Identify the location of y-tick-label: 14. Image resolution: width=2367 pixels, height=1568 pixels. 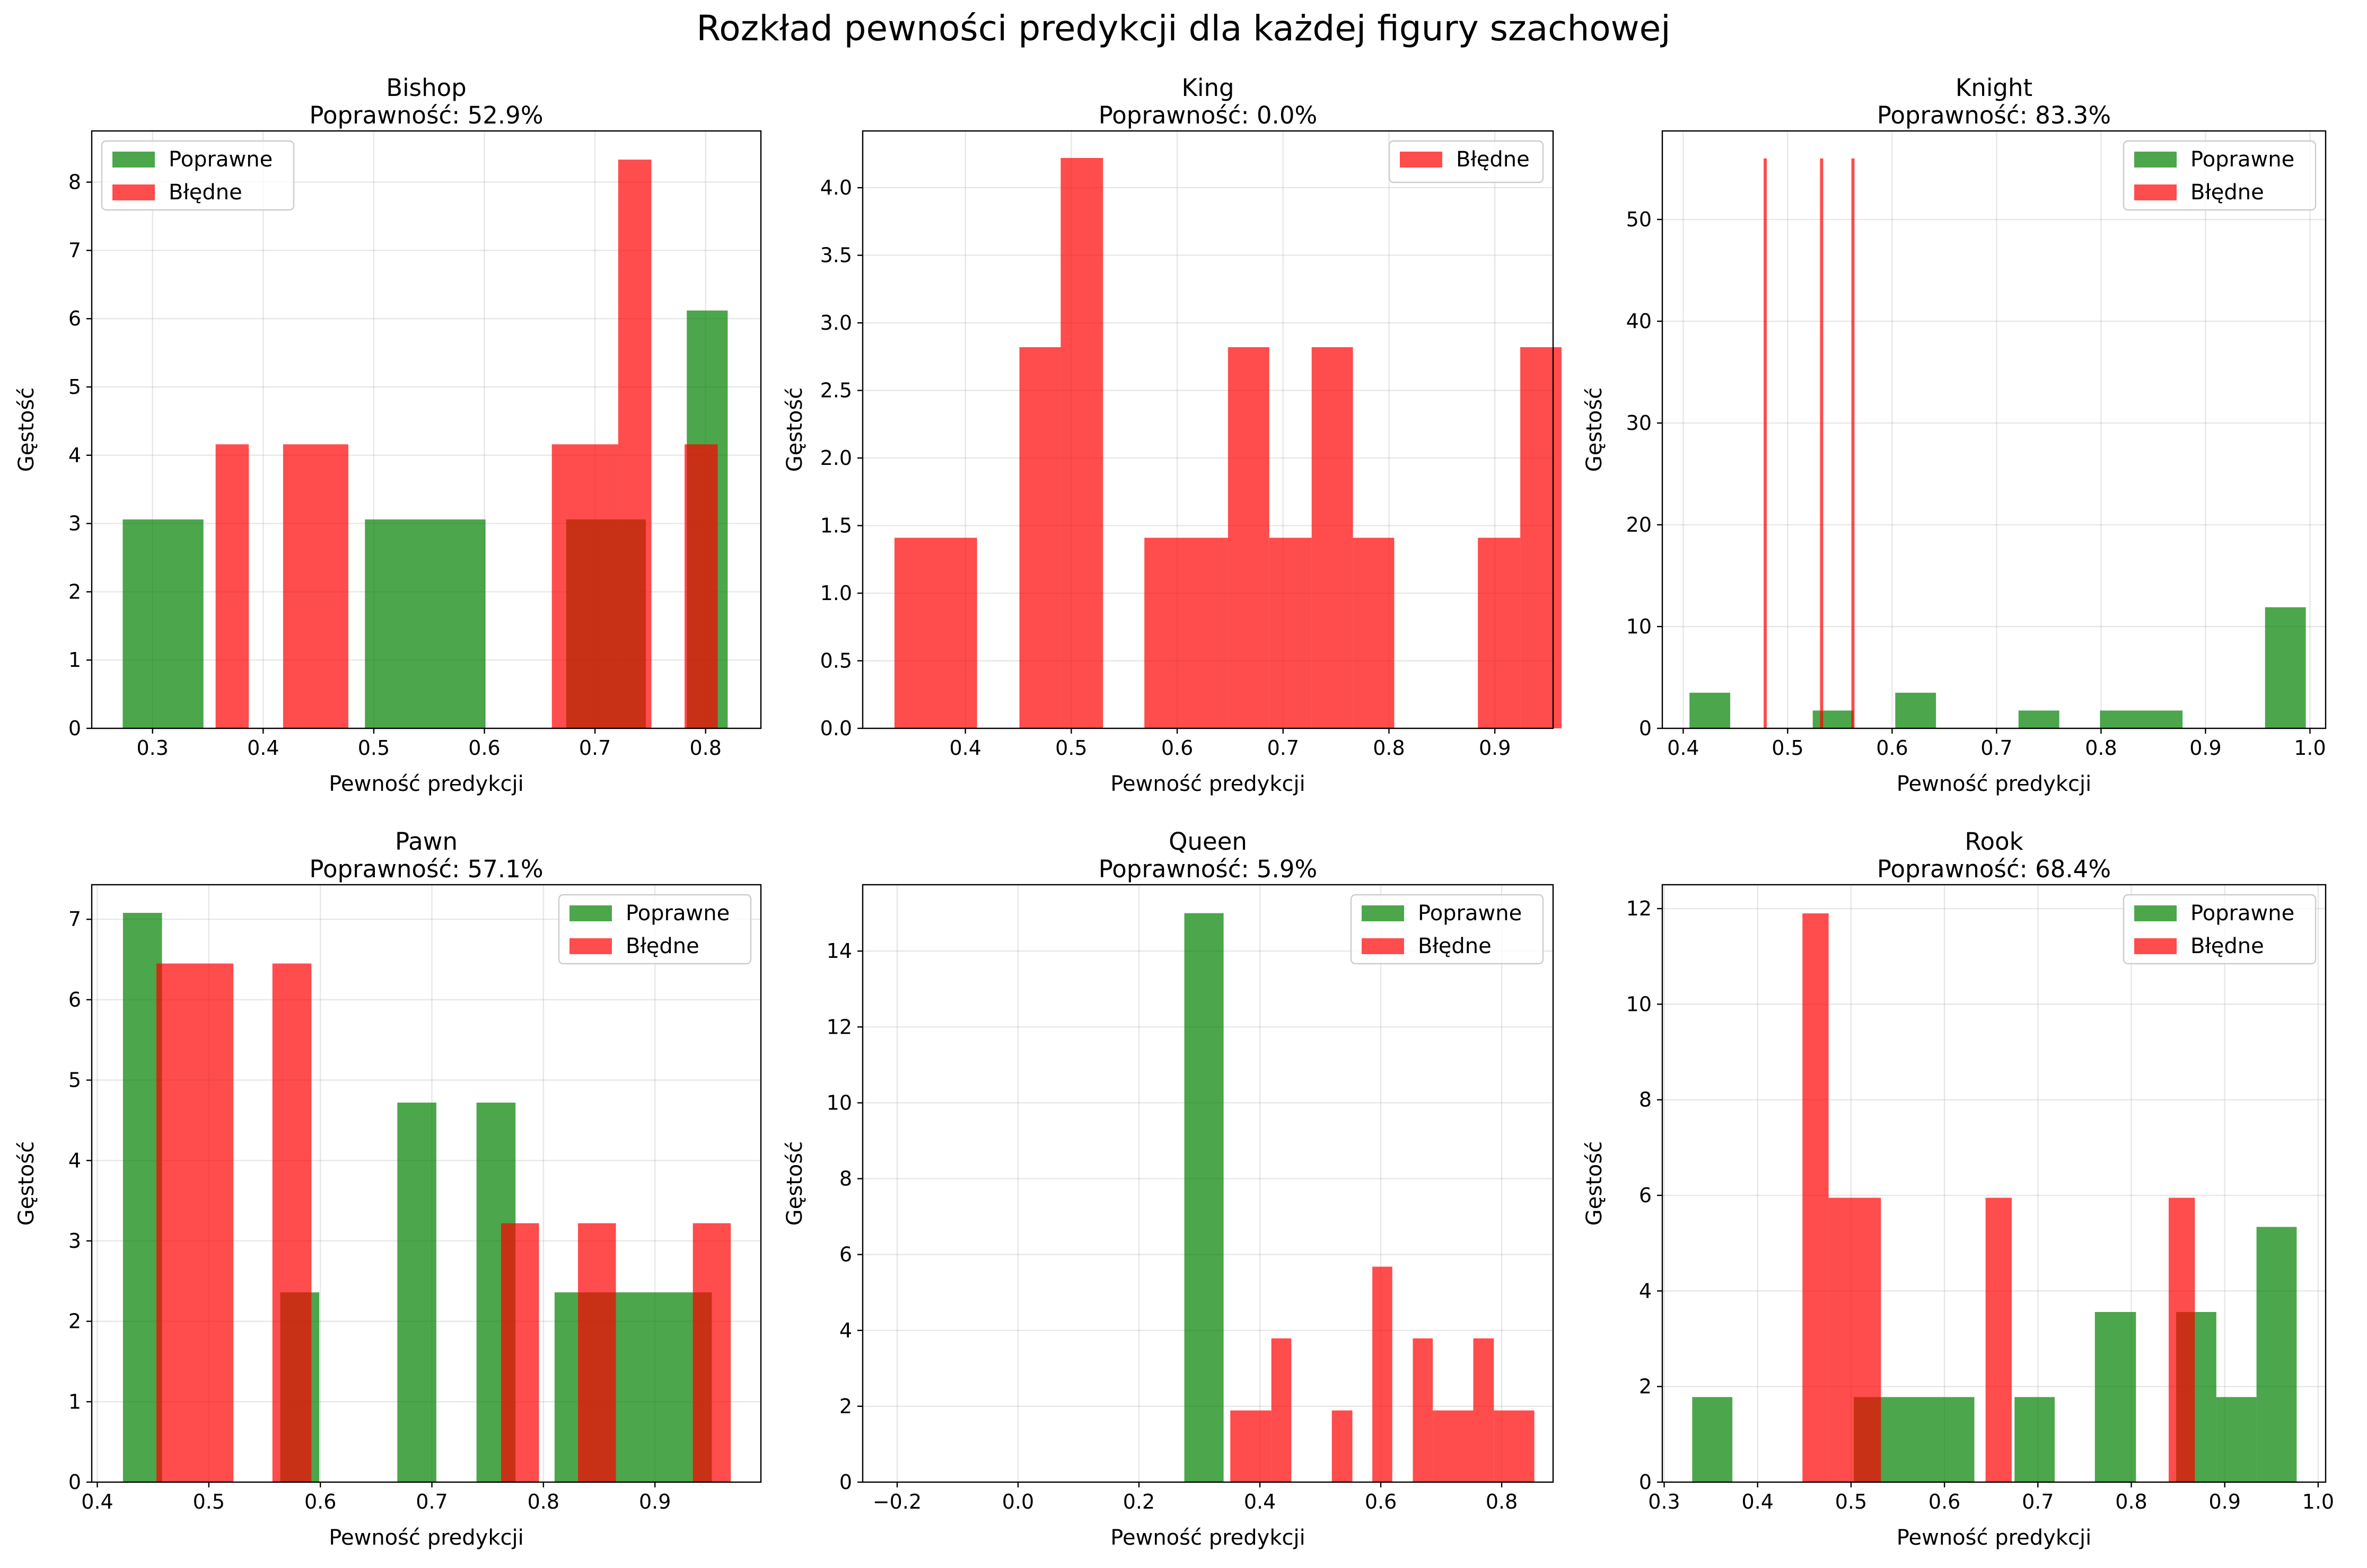
(839, 951).